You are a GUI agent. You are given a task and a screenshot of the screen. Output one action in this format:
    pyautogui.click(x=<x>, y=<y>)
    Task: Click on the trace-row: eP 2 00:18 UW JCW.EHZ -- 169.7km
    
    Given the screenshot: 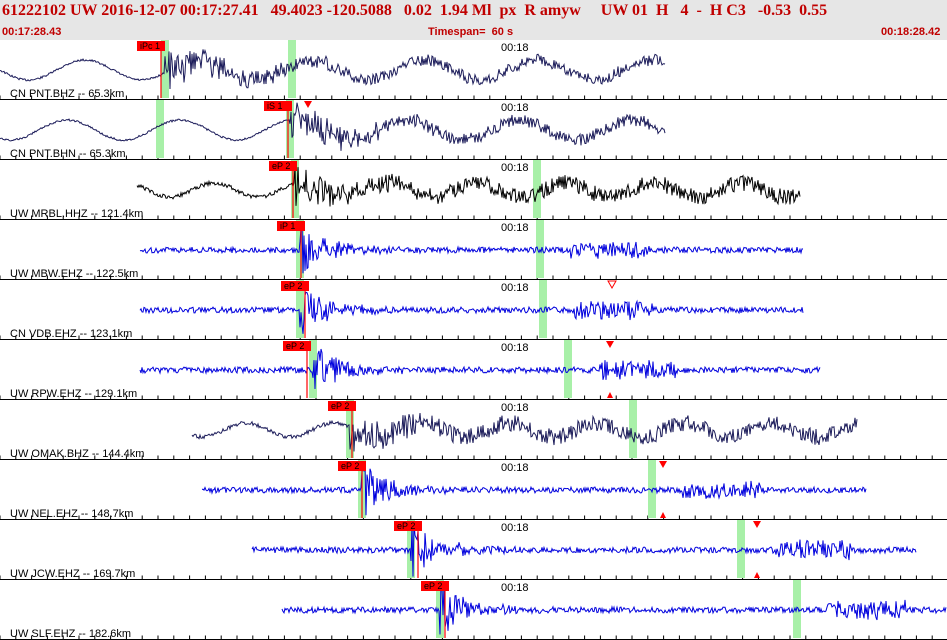 What is the action you would take?
    pyautogui.click(x=473, y=550)
    